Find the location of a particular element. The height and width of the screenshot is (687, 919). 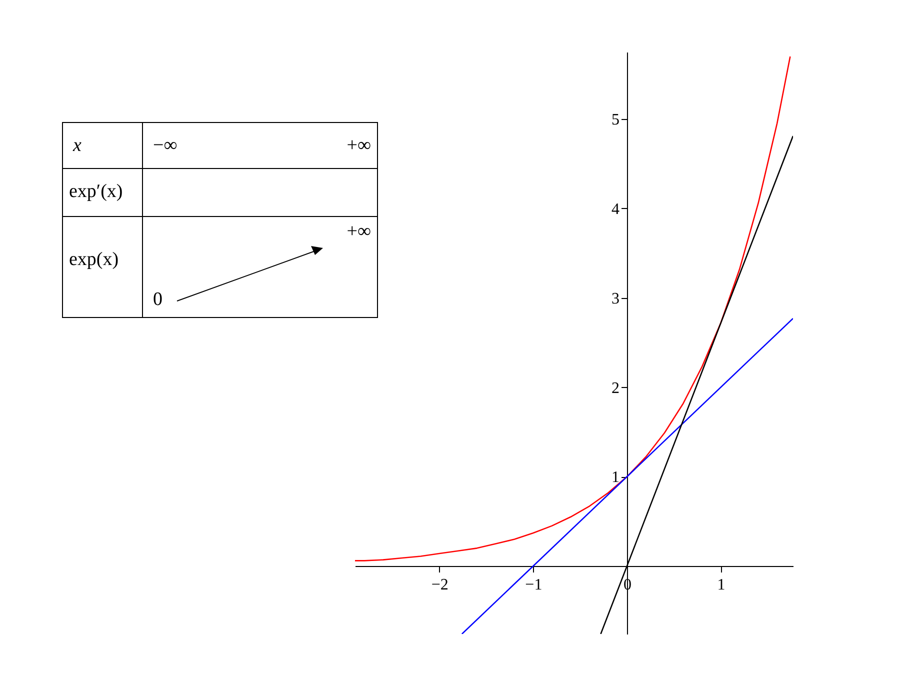

text: exp(x) is located at coordinates (94, 260).